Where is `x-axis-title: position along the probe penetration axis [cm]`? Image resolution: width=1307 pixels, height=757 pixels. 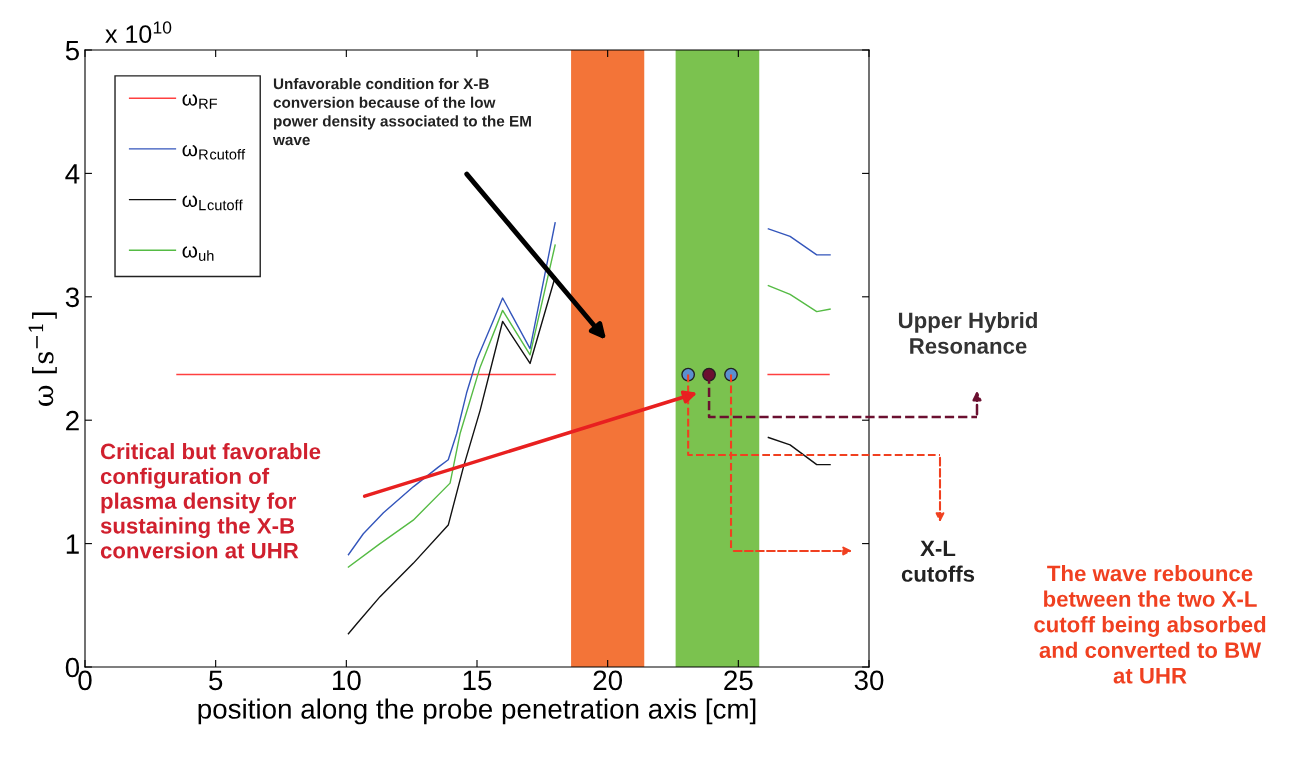
x-axis-title: position along the probe penetration axis [cm] is located at coordinates (477, 711).